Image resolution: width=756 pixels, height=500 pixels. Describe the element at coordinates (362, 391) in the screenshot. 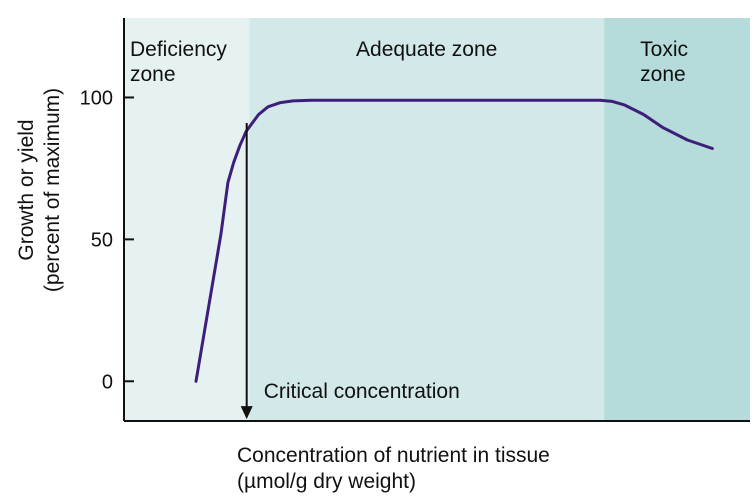

I see `critical-concentration-label: Critical concentration` at that location.